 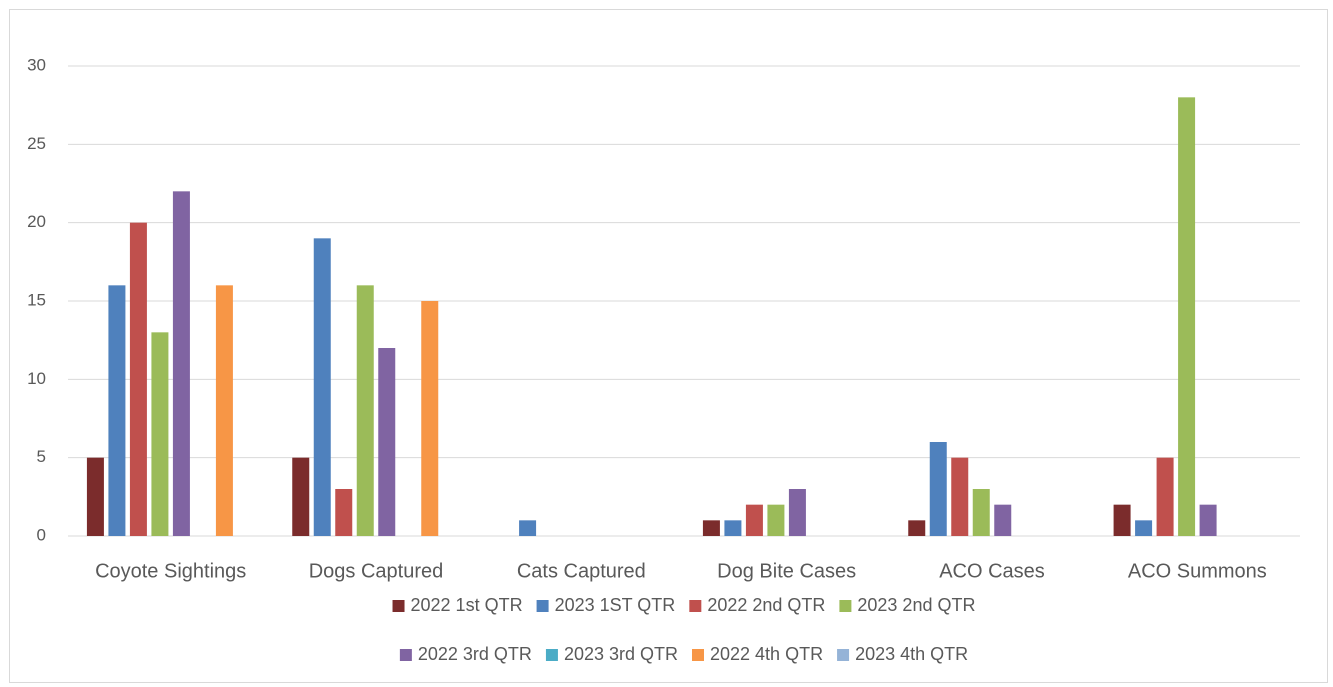 I want to click on y-tick-label: 15, so click(x=36, y=299).